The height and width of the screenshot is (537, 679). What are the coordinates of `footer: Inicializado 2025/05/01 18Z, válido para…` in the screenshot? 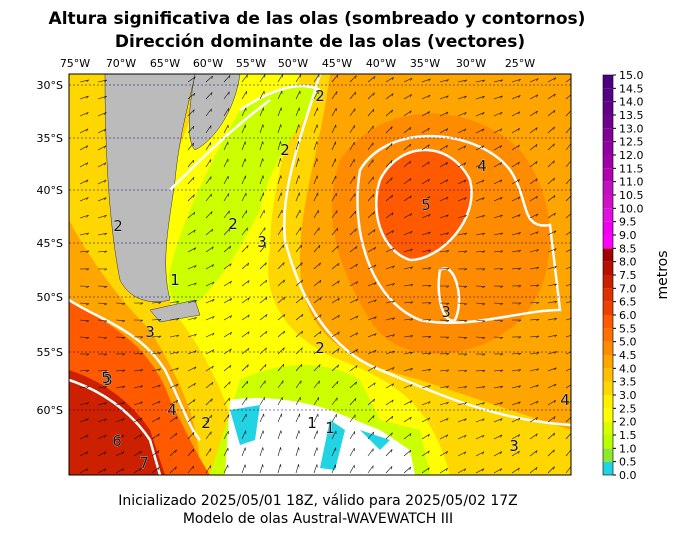 It's located at (317, 501).